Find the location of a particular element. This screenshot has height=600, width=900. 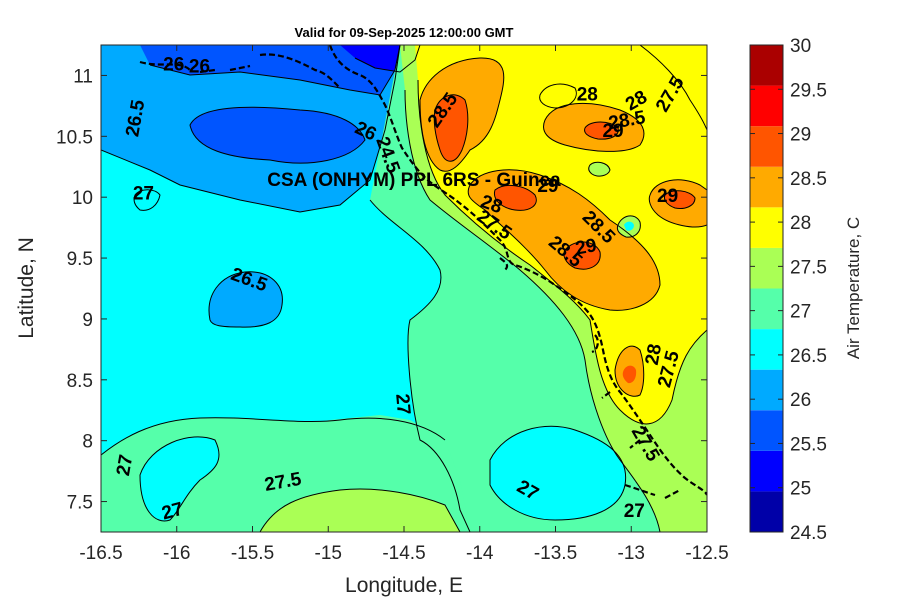

contour-line-26.5-island is located at coordinates (245, 299).